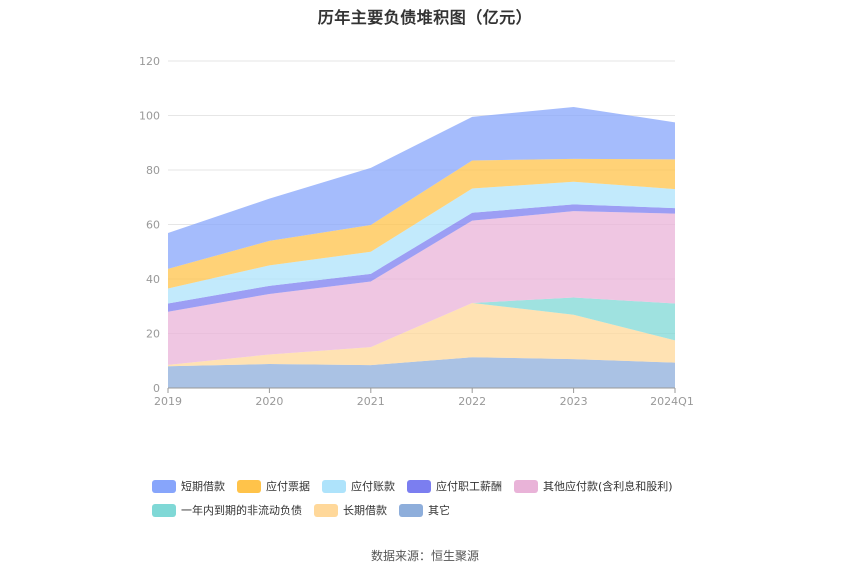 The image size is (850, 575). I want to click on legend-label: 应付职工薪酬, so click(469, 486).